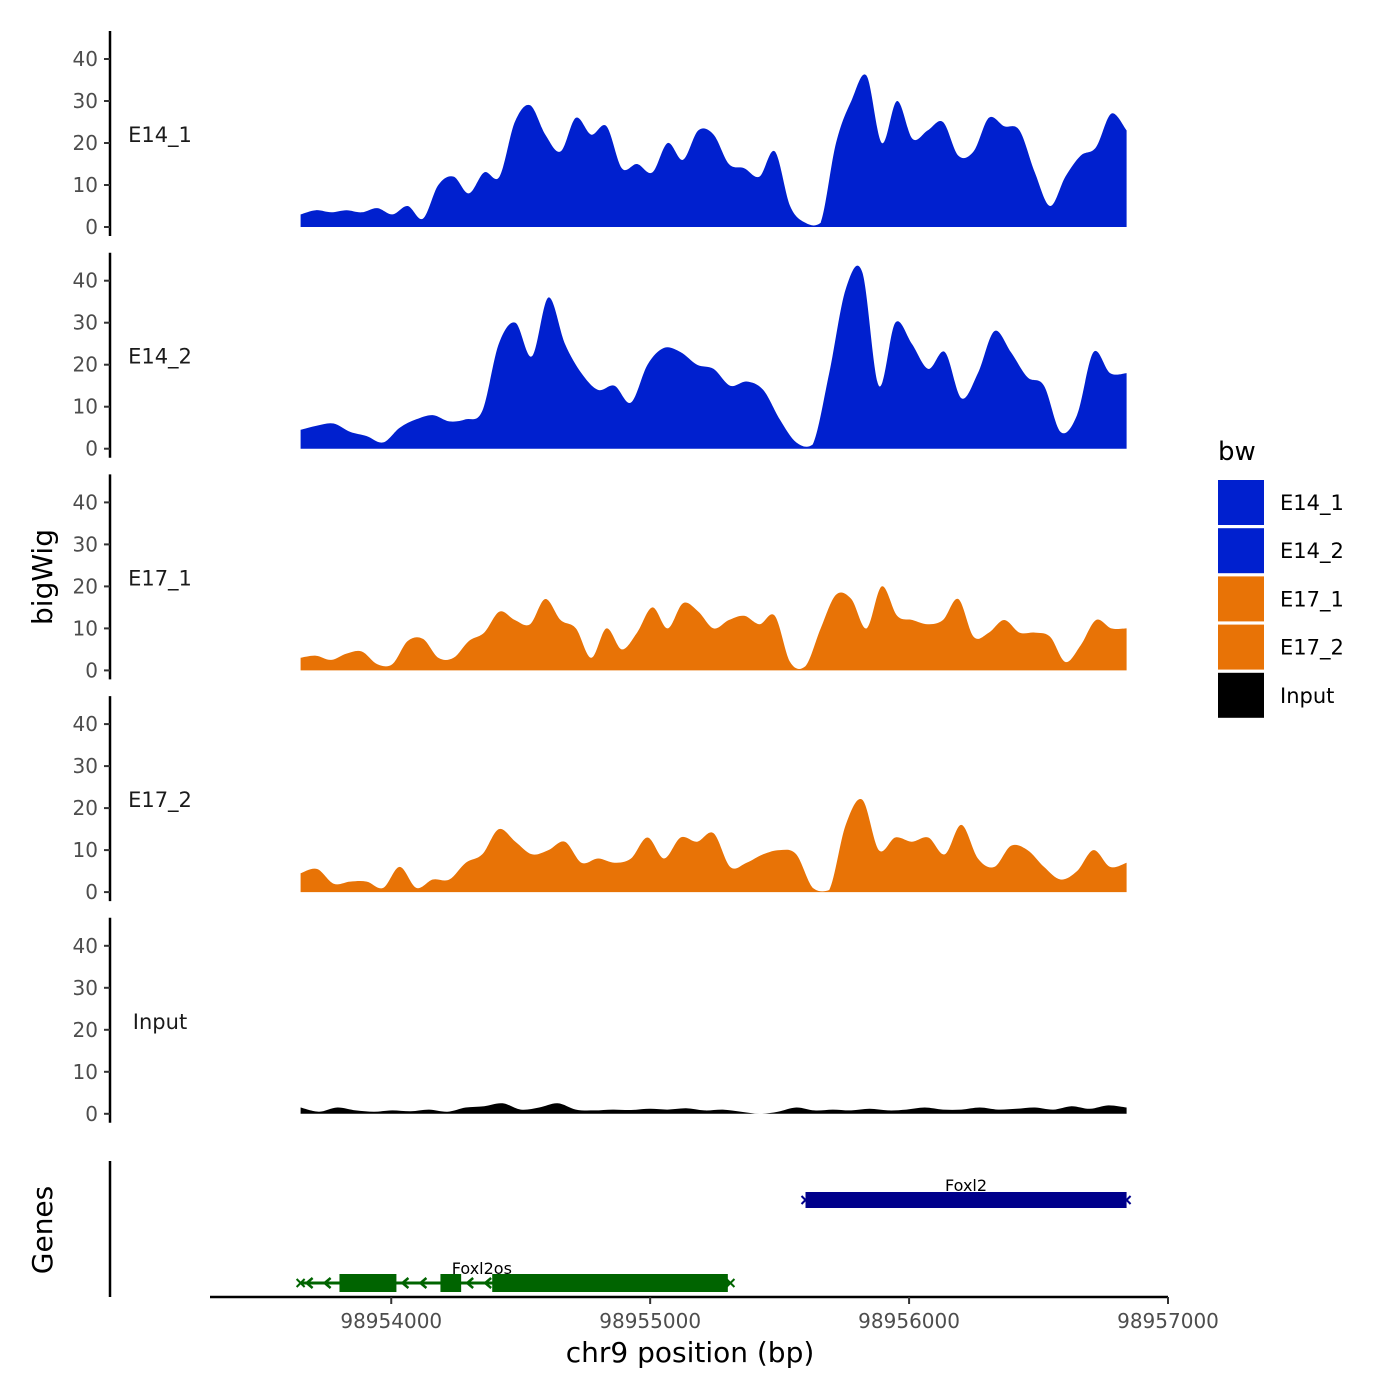  I want to click on signal-area-Input, so click(713, 1108).